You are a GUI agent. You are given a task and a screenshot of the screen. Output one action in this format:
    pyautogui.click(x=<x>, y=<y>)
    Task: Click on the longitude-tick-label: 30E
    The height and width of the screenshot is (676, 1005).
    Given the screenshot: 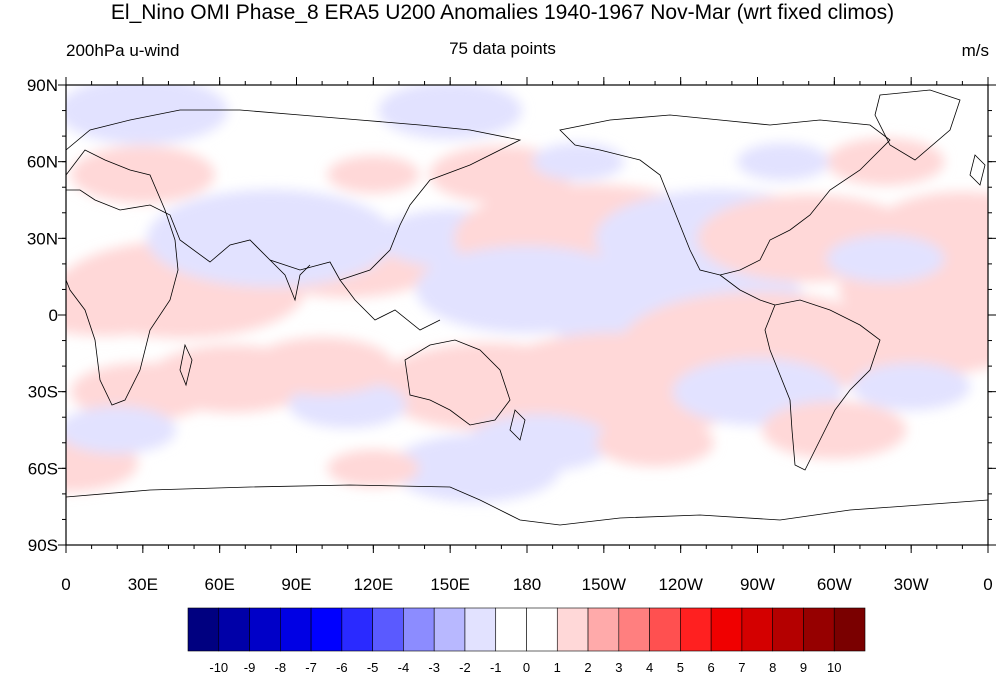 What is the action you would take?
    pyautogui.click(x=143, y=584)
    